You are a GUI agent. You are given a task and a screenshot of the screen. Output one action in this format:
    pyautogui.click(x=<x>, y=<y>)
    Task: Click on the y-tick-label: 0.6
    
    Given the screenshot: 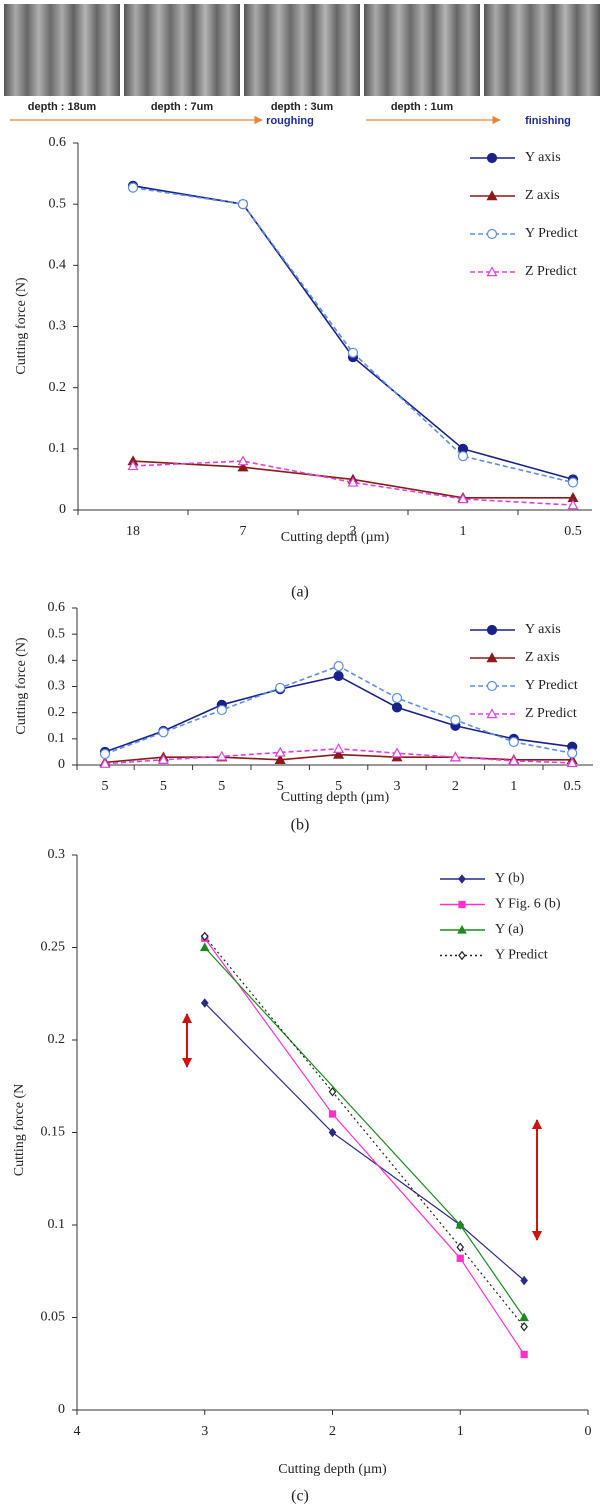 What is the action you would take?
    pyautogui.click(x=58, y=142)
    